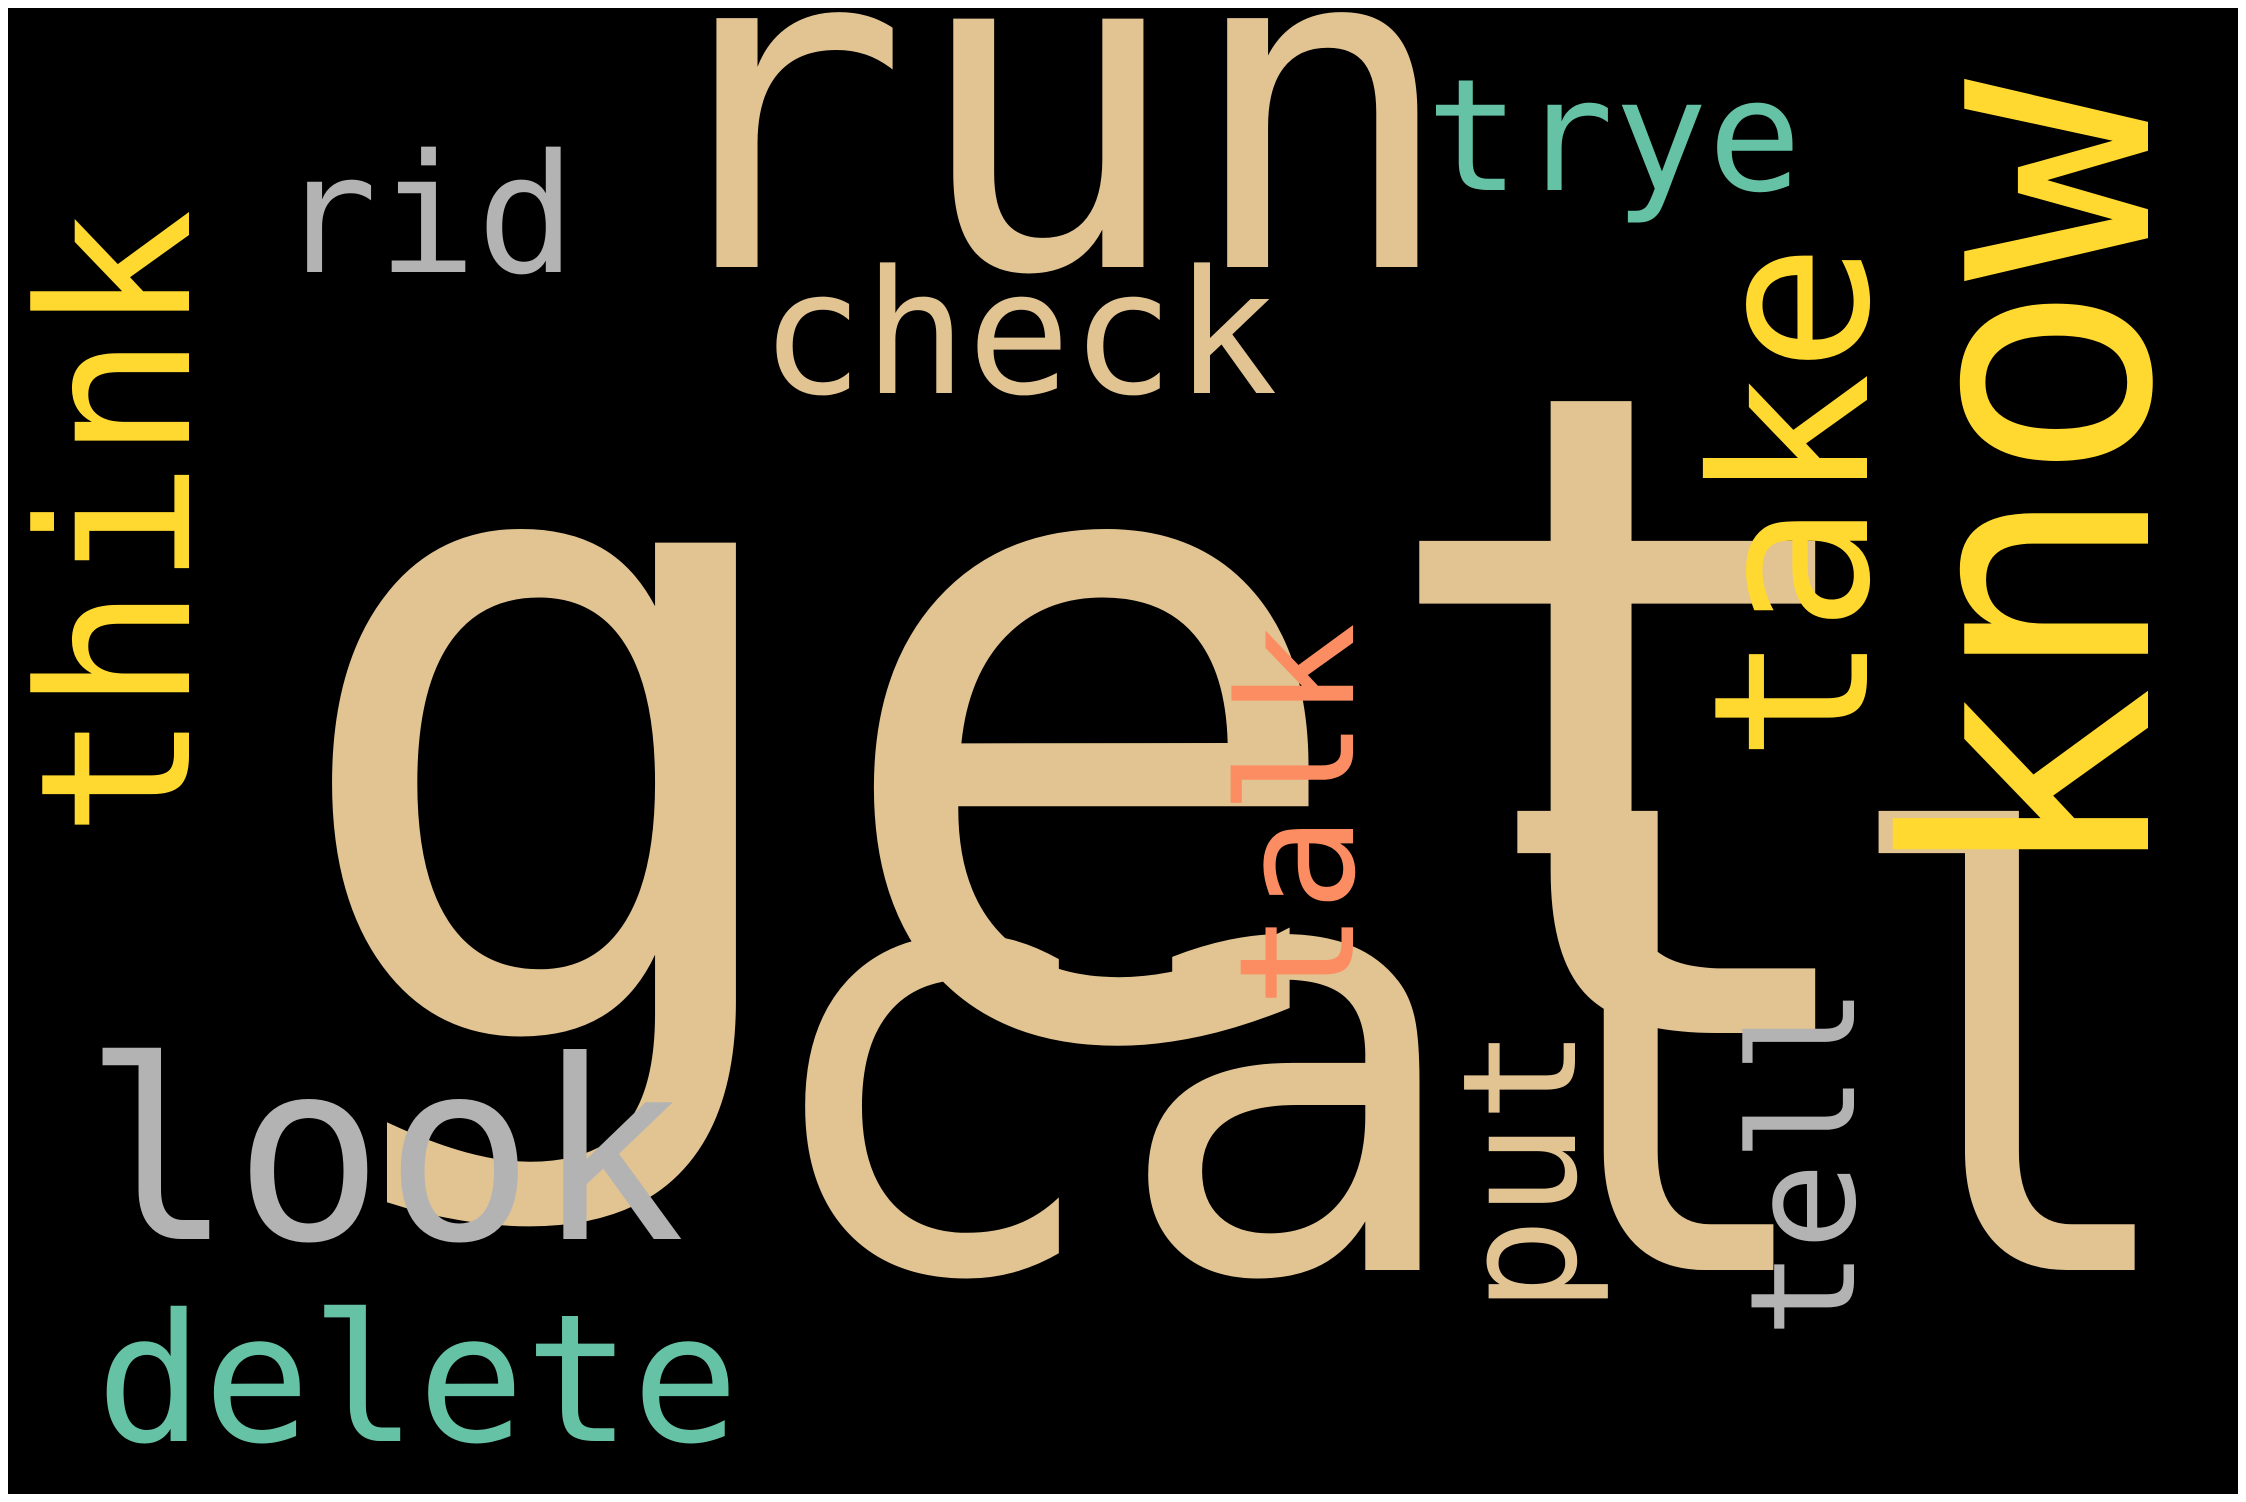  I want to click on word-tell: tell, so click(1804, 1162).